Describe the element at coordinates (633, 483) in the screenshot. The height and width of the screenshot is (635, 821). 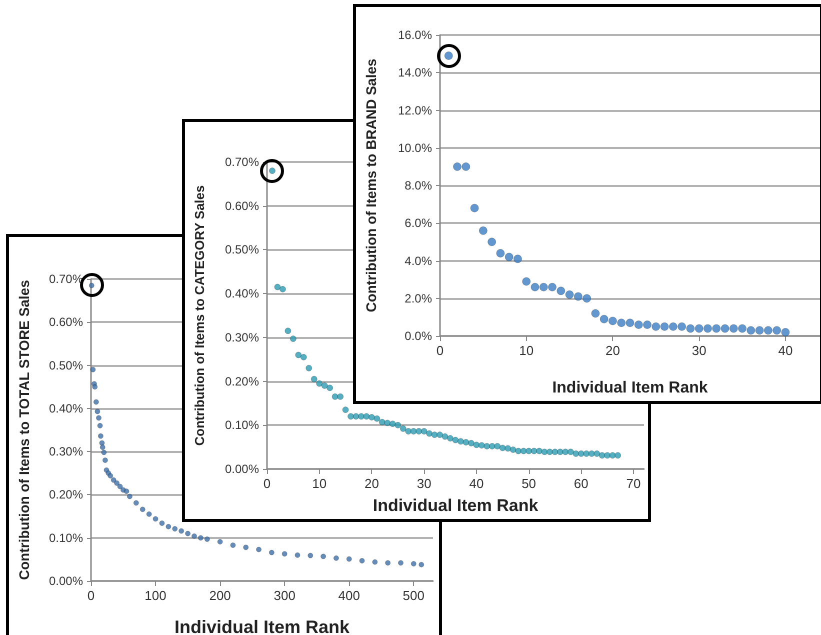
I see `x-tick-label: 70` at that location.